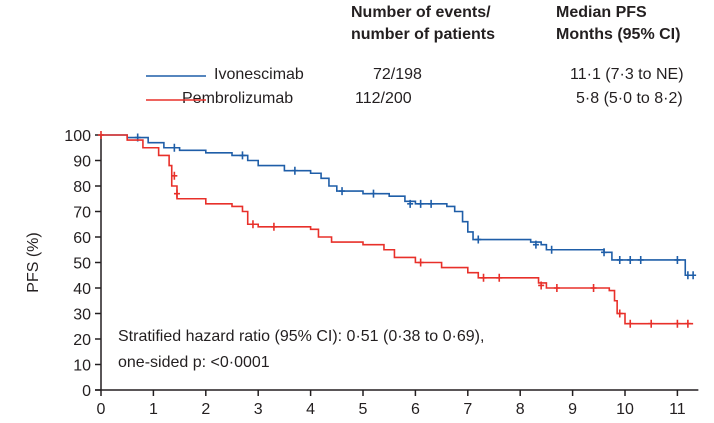 The width and height of the screenshot is (714, 423). Describe the element at coordinates (572, 409) in the screenshot. I see `x-tick-label: 9` at that location.